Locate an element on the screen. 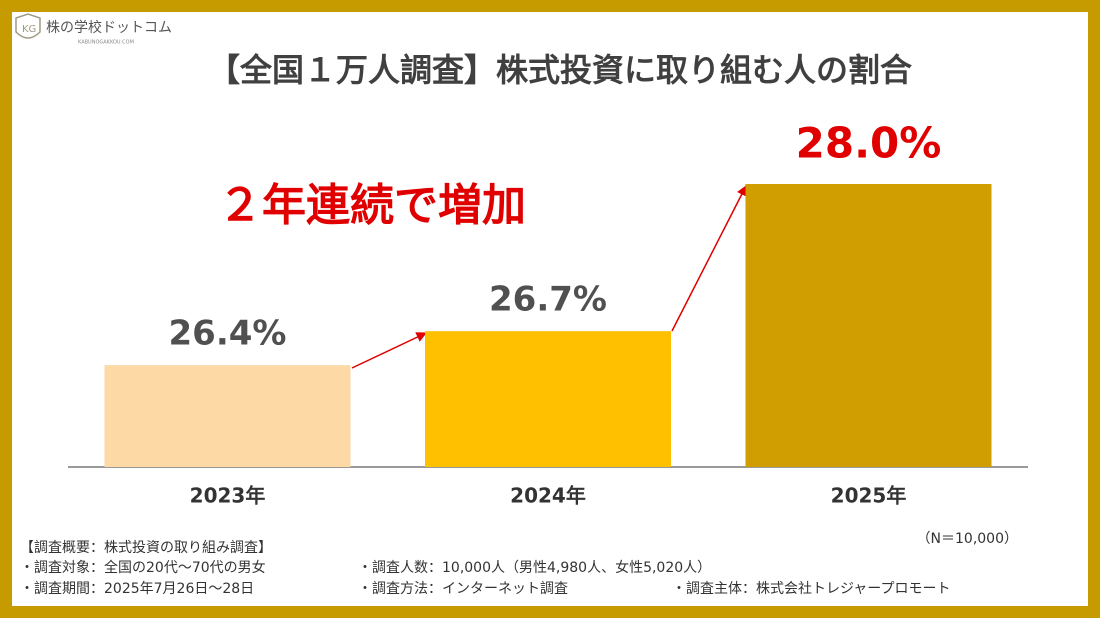 The image size is (1100, 618). sample-note: （N＝10,000） is located at coordinates (967, 539).